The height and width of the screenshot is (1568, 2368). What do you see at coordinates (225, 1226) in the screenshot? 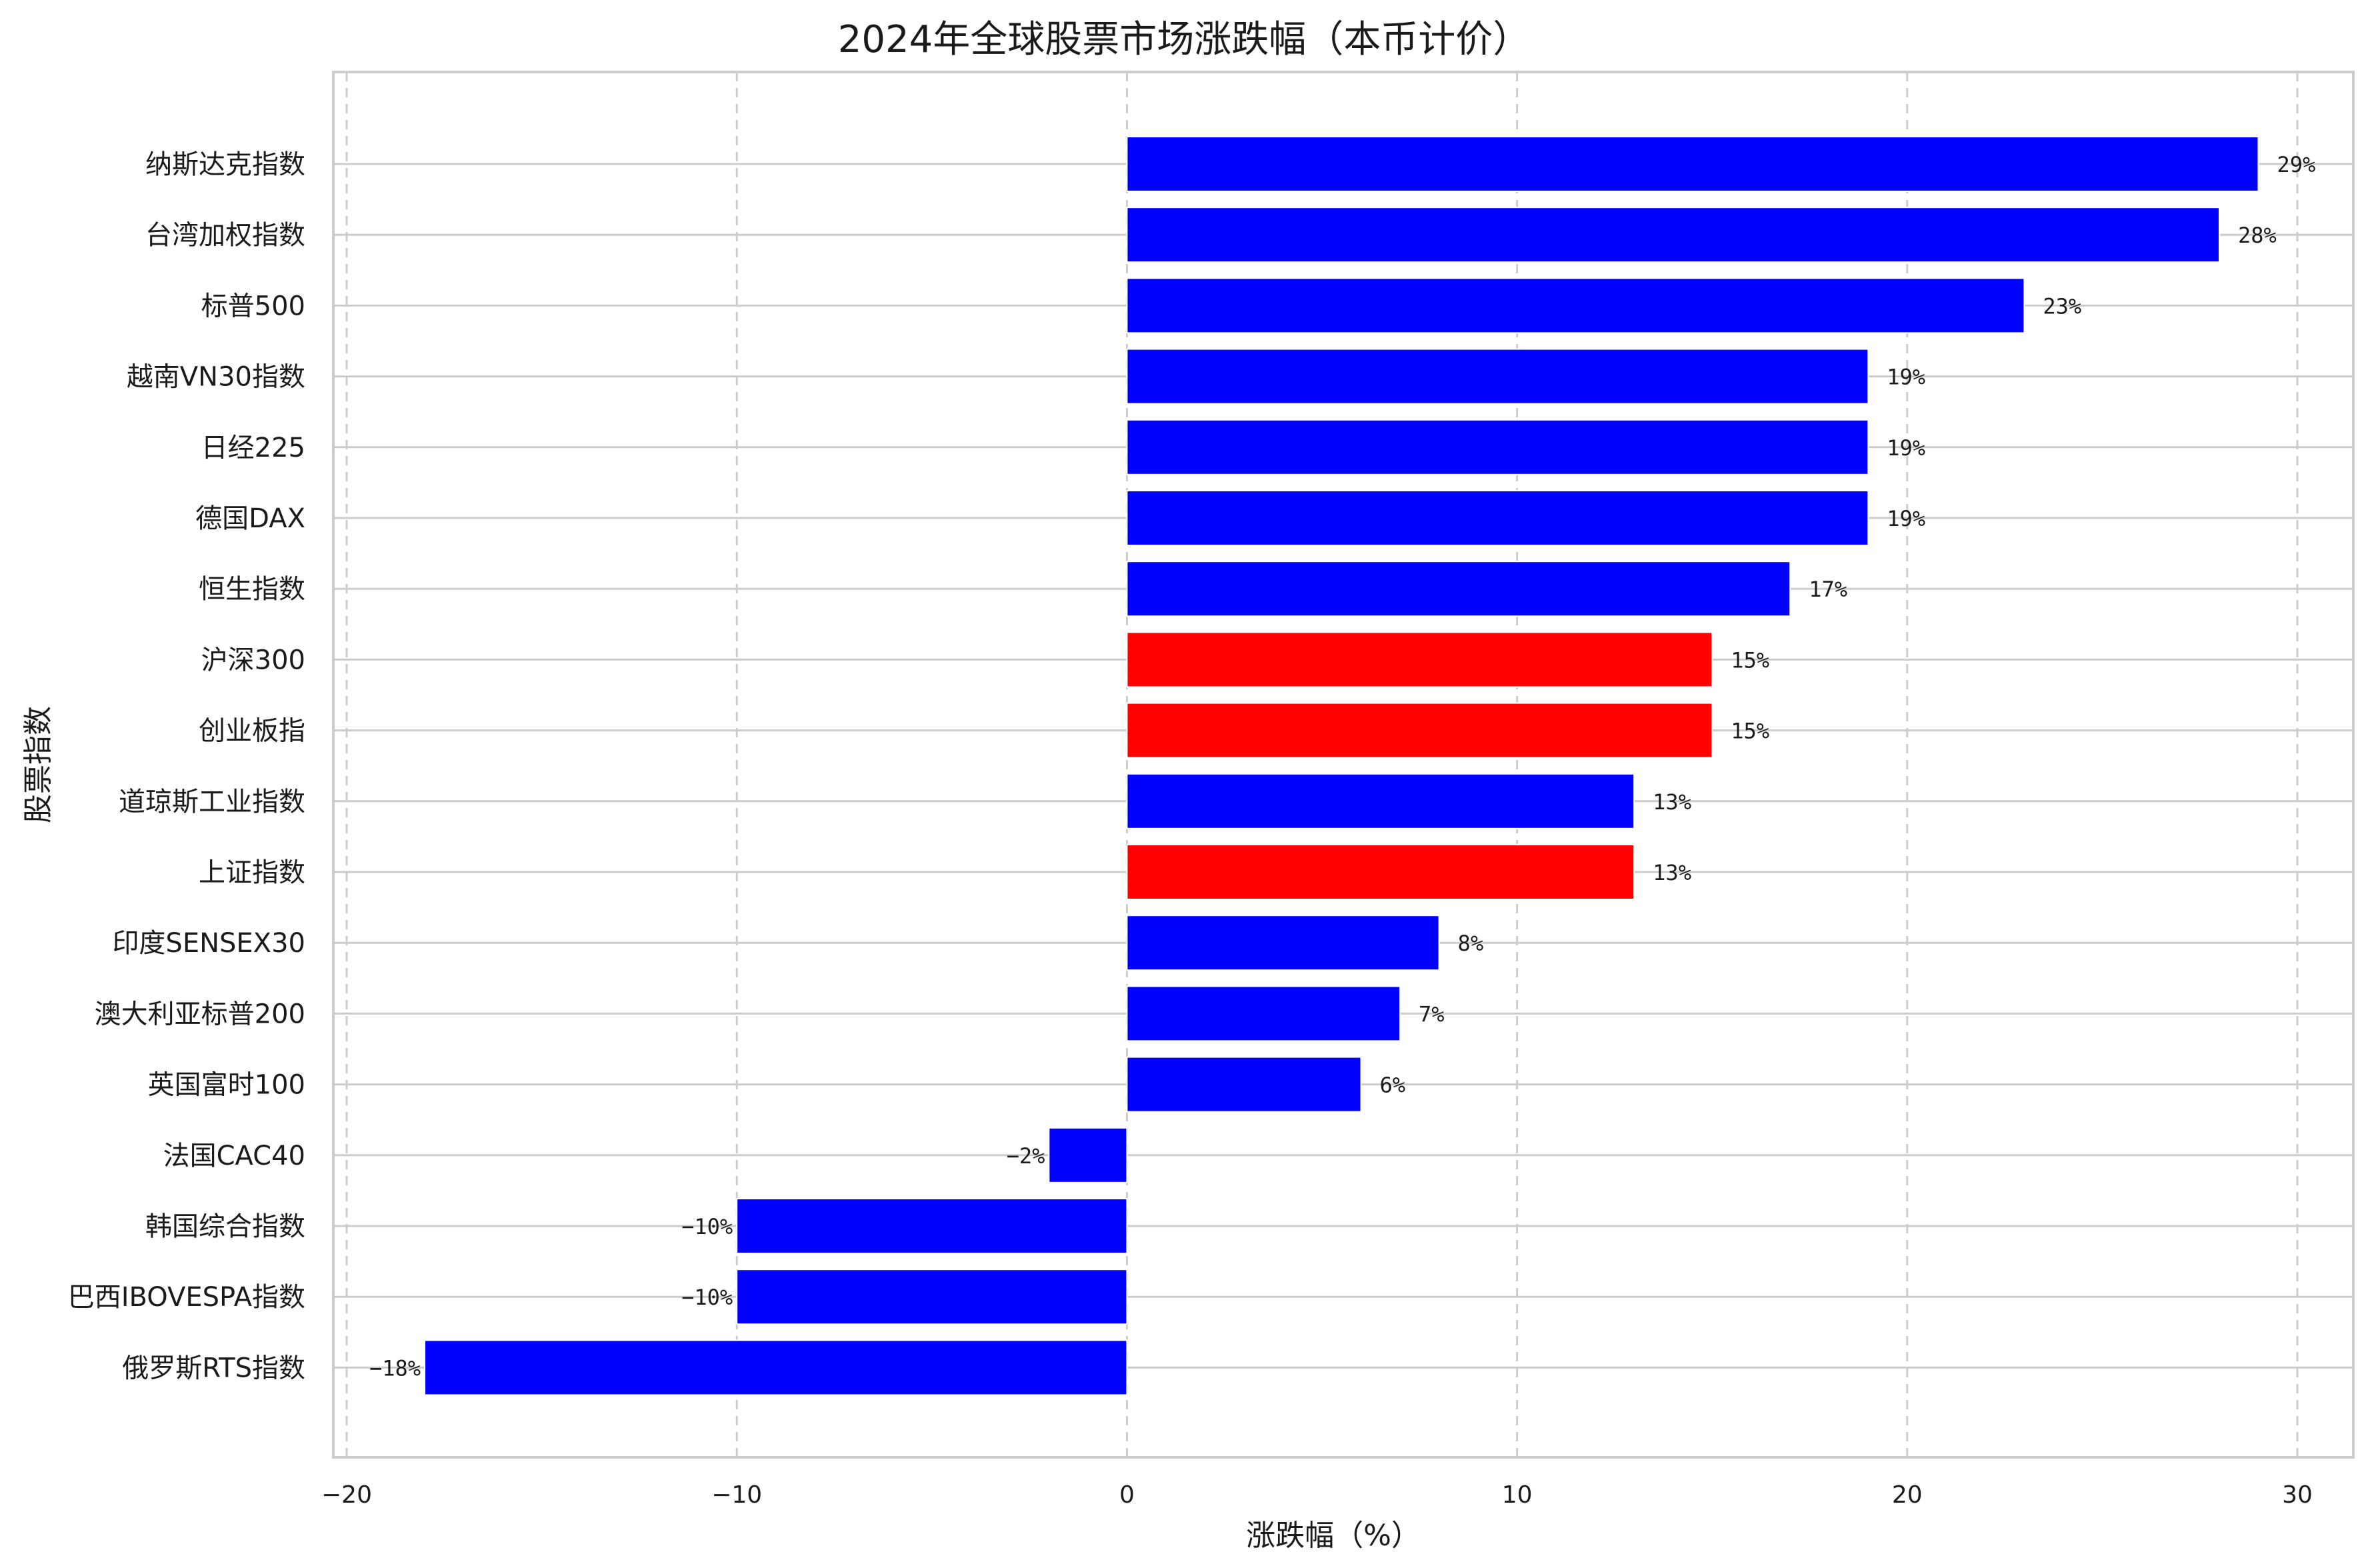
I see `y-tick-label: 韩国综合指数` at bounding box center [225, 1226].